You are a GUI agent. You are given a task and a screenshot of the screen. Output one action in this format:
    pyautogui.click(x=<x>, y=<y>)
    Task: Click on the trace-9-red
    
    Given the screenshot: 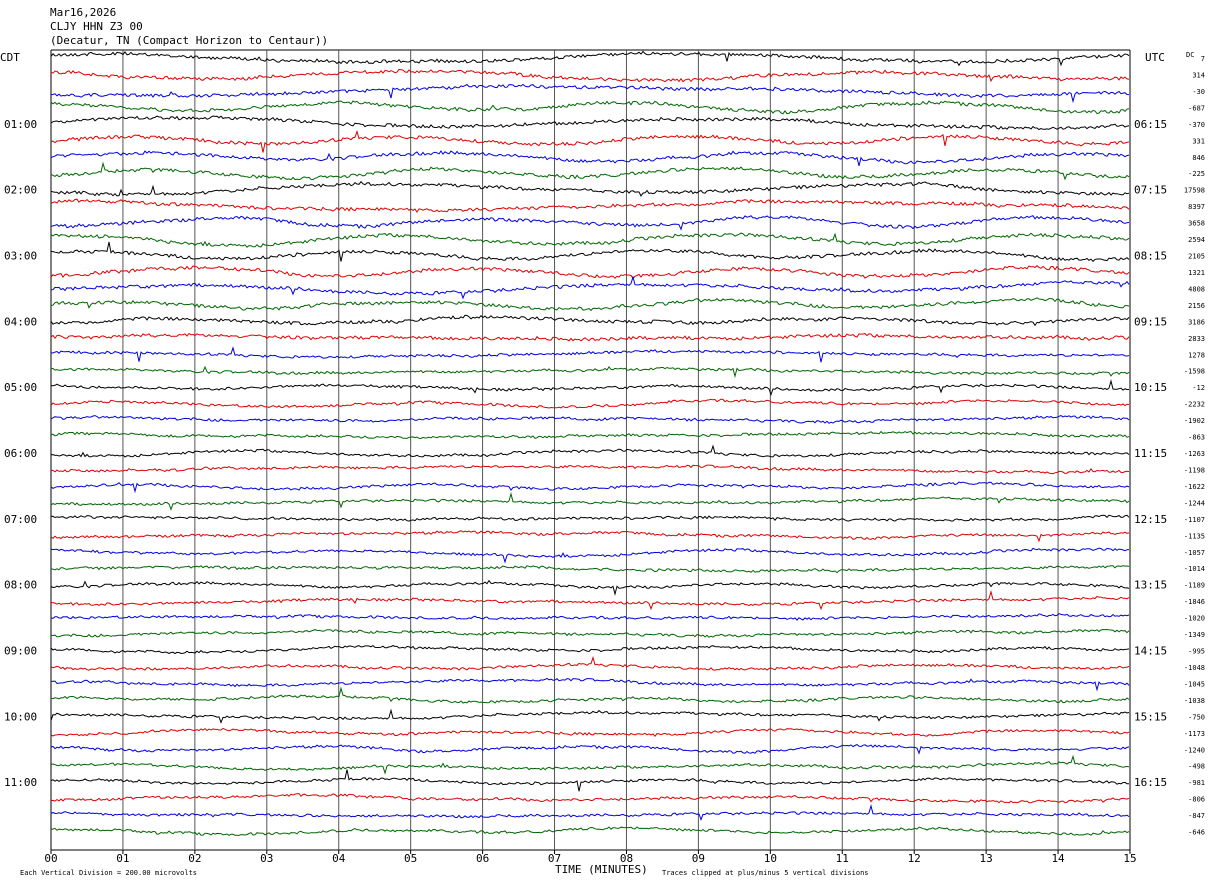 What is the action you would take?
    pyautogui.click(x=590, y=206)
    